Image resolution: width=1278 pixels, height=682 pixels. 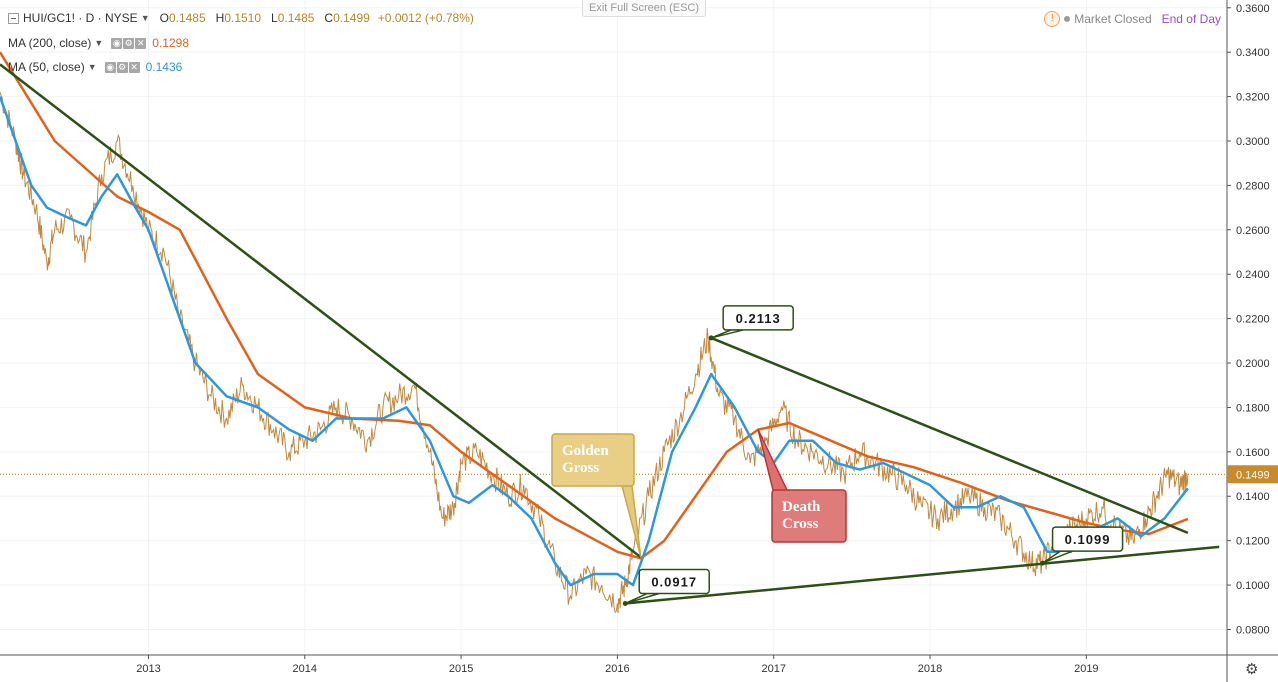 What do you see at coordinates (773, 462) in the screenshot?
I see `death-pointer` at bounding box center [773, 462].